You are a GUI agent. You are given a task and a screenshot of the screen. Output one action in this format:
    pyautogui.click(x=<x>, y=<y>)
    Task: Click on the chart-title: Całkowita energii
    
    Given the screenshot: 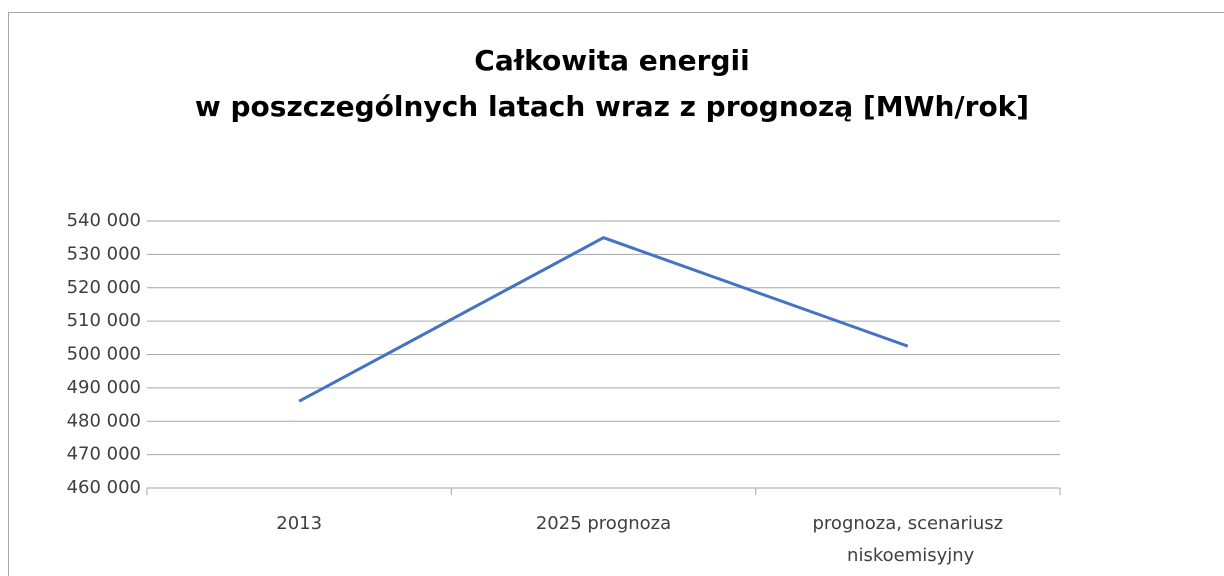 What is the action you would take?
    pyautogui.click(x=611, y=60)
    